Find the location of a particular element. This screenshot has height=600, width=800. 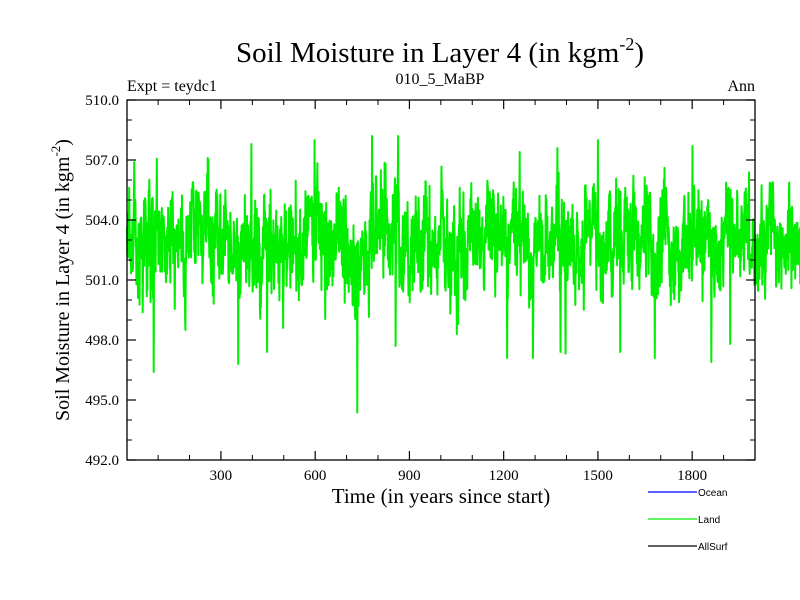

y-tick-label: 492.0 is located at coordinates (102, 461).